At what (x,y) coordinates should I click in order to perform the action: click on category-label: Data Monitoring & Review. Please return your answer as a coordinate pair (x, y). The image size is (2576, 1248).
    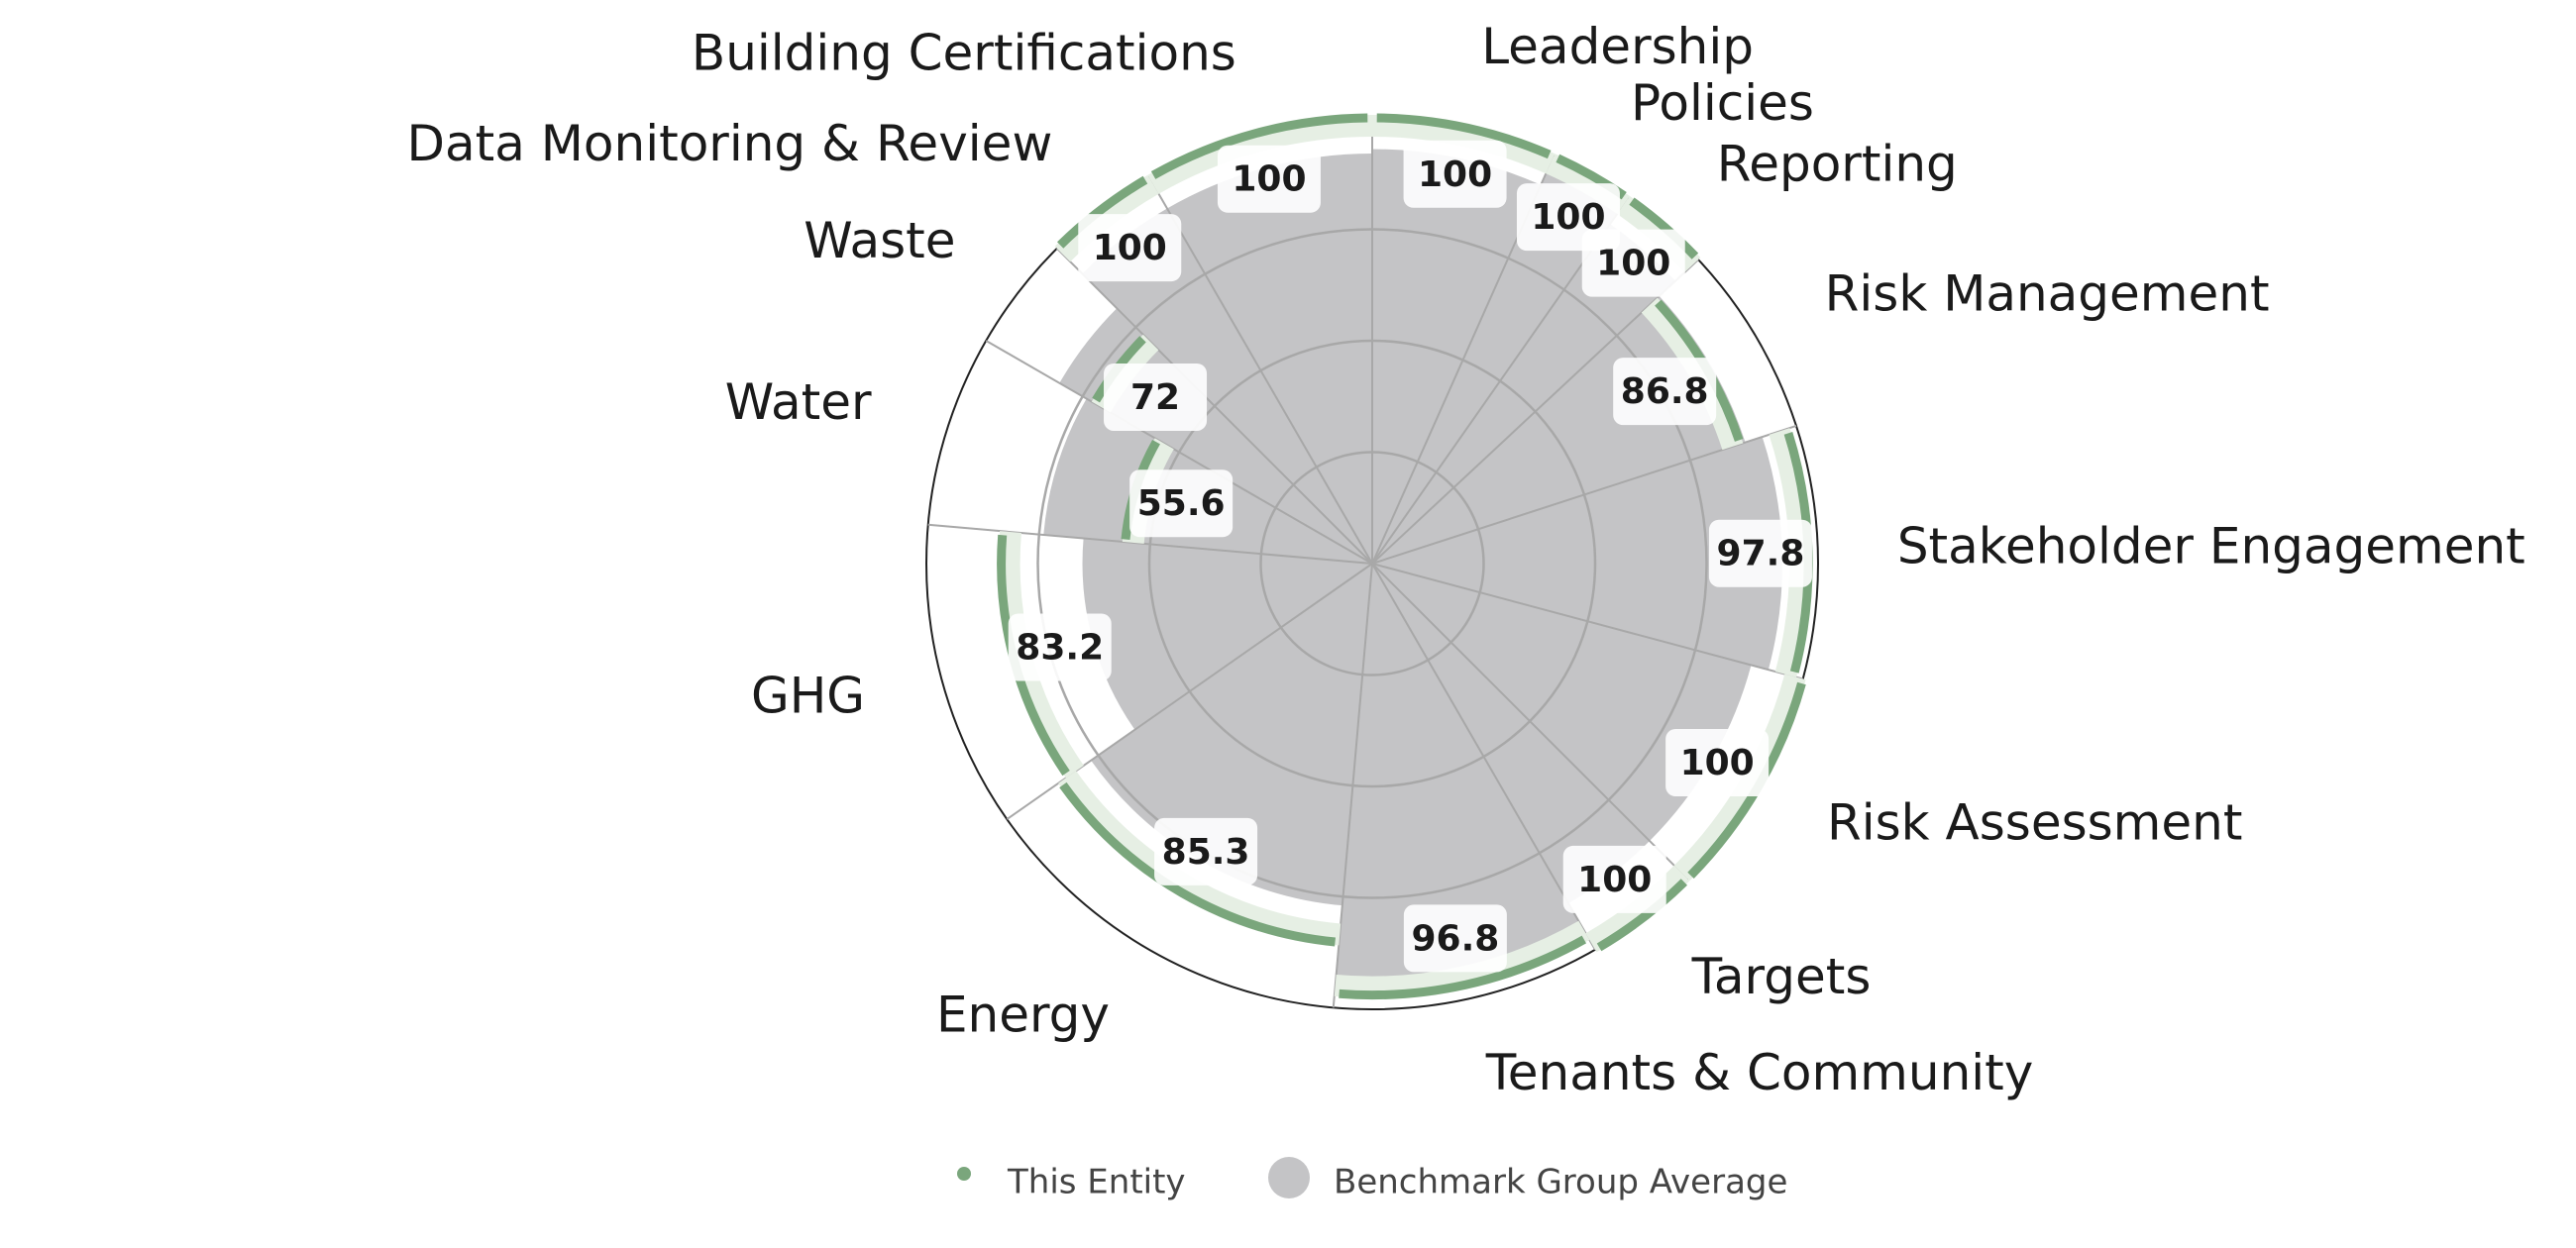
    Looking at the image, I should click on (730, 143).